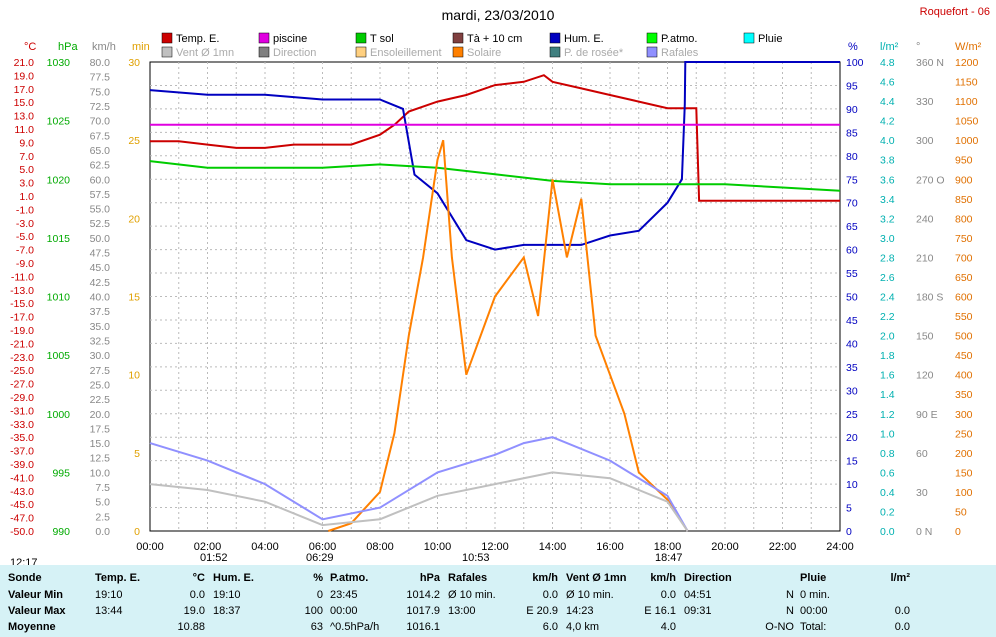  What do you see at coordinates (59, 239) in the screenshot?
I see `pressure-tick-label: 1015` at bounding box center [59, 239].